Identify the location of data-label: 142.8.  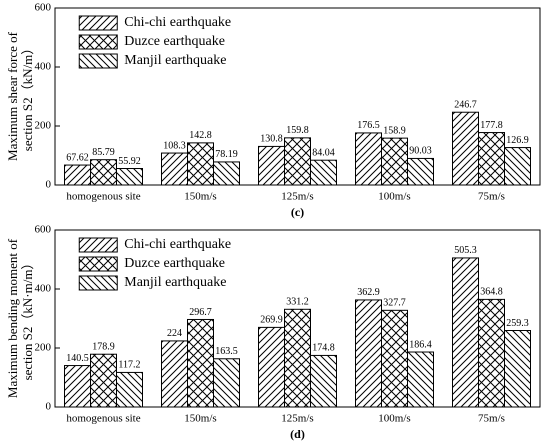
(200, 135).